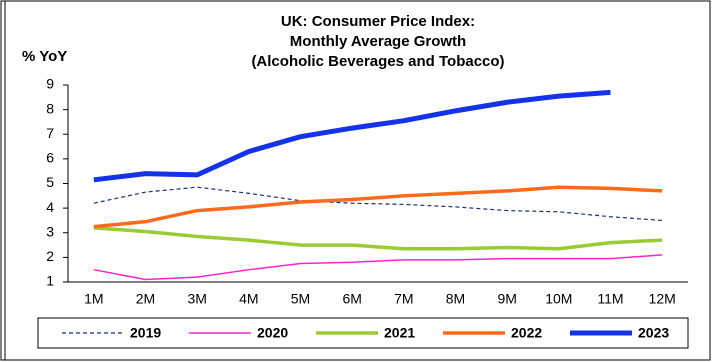  I want to click on legend-label: 2023, so click(653, 333).